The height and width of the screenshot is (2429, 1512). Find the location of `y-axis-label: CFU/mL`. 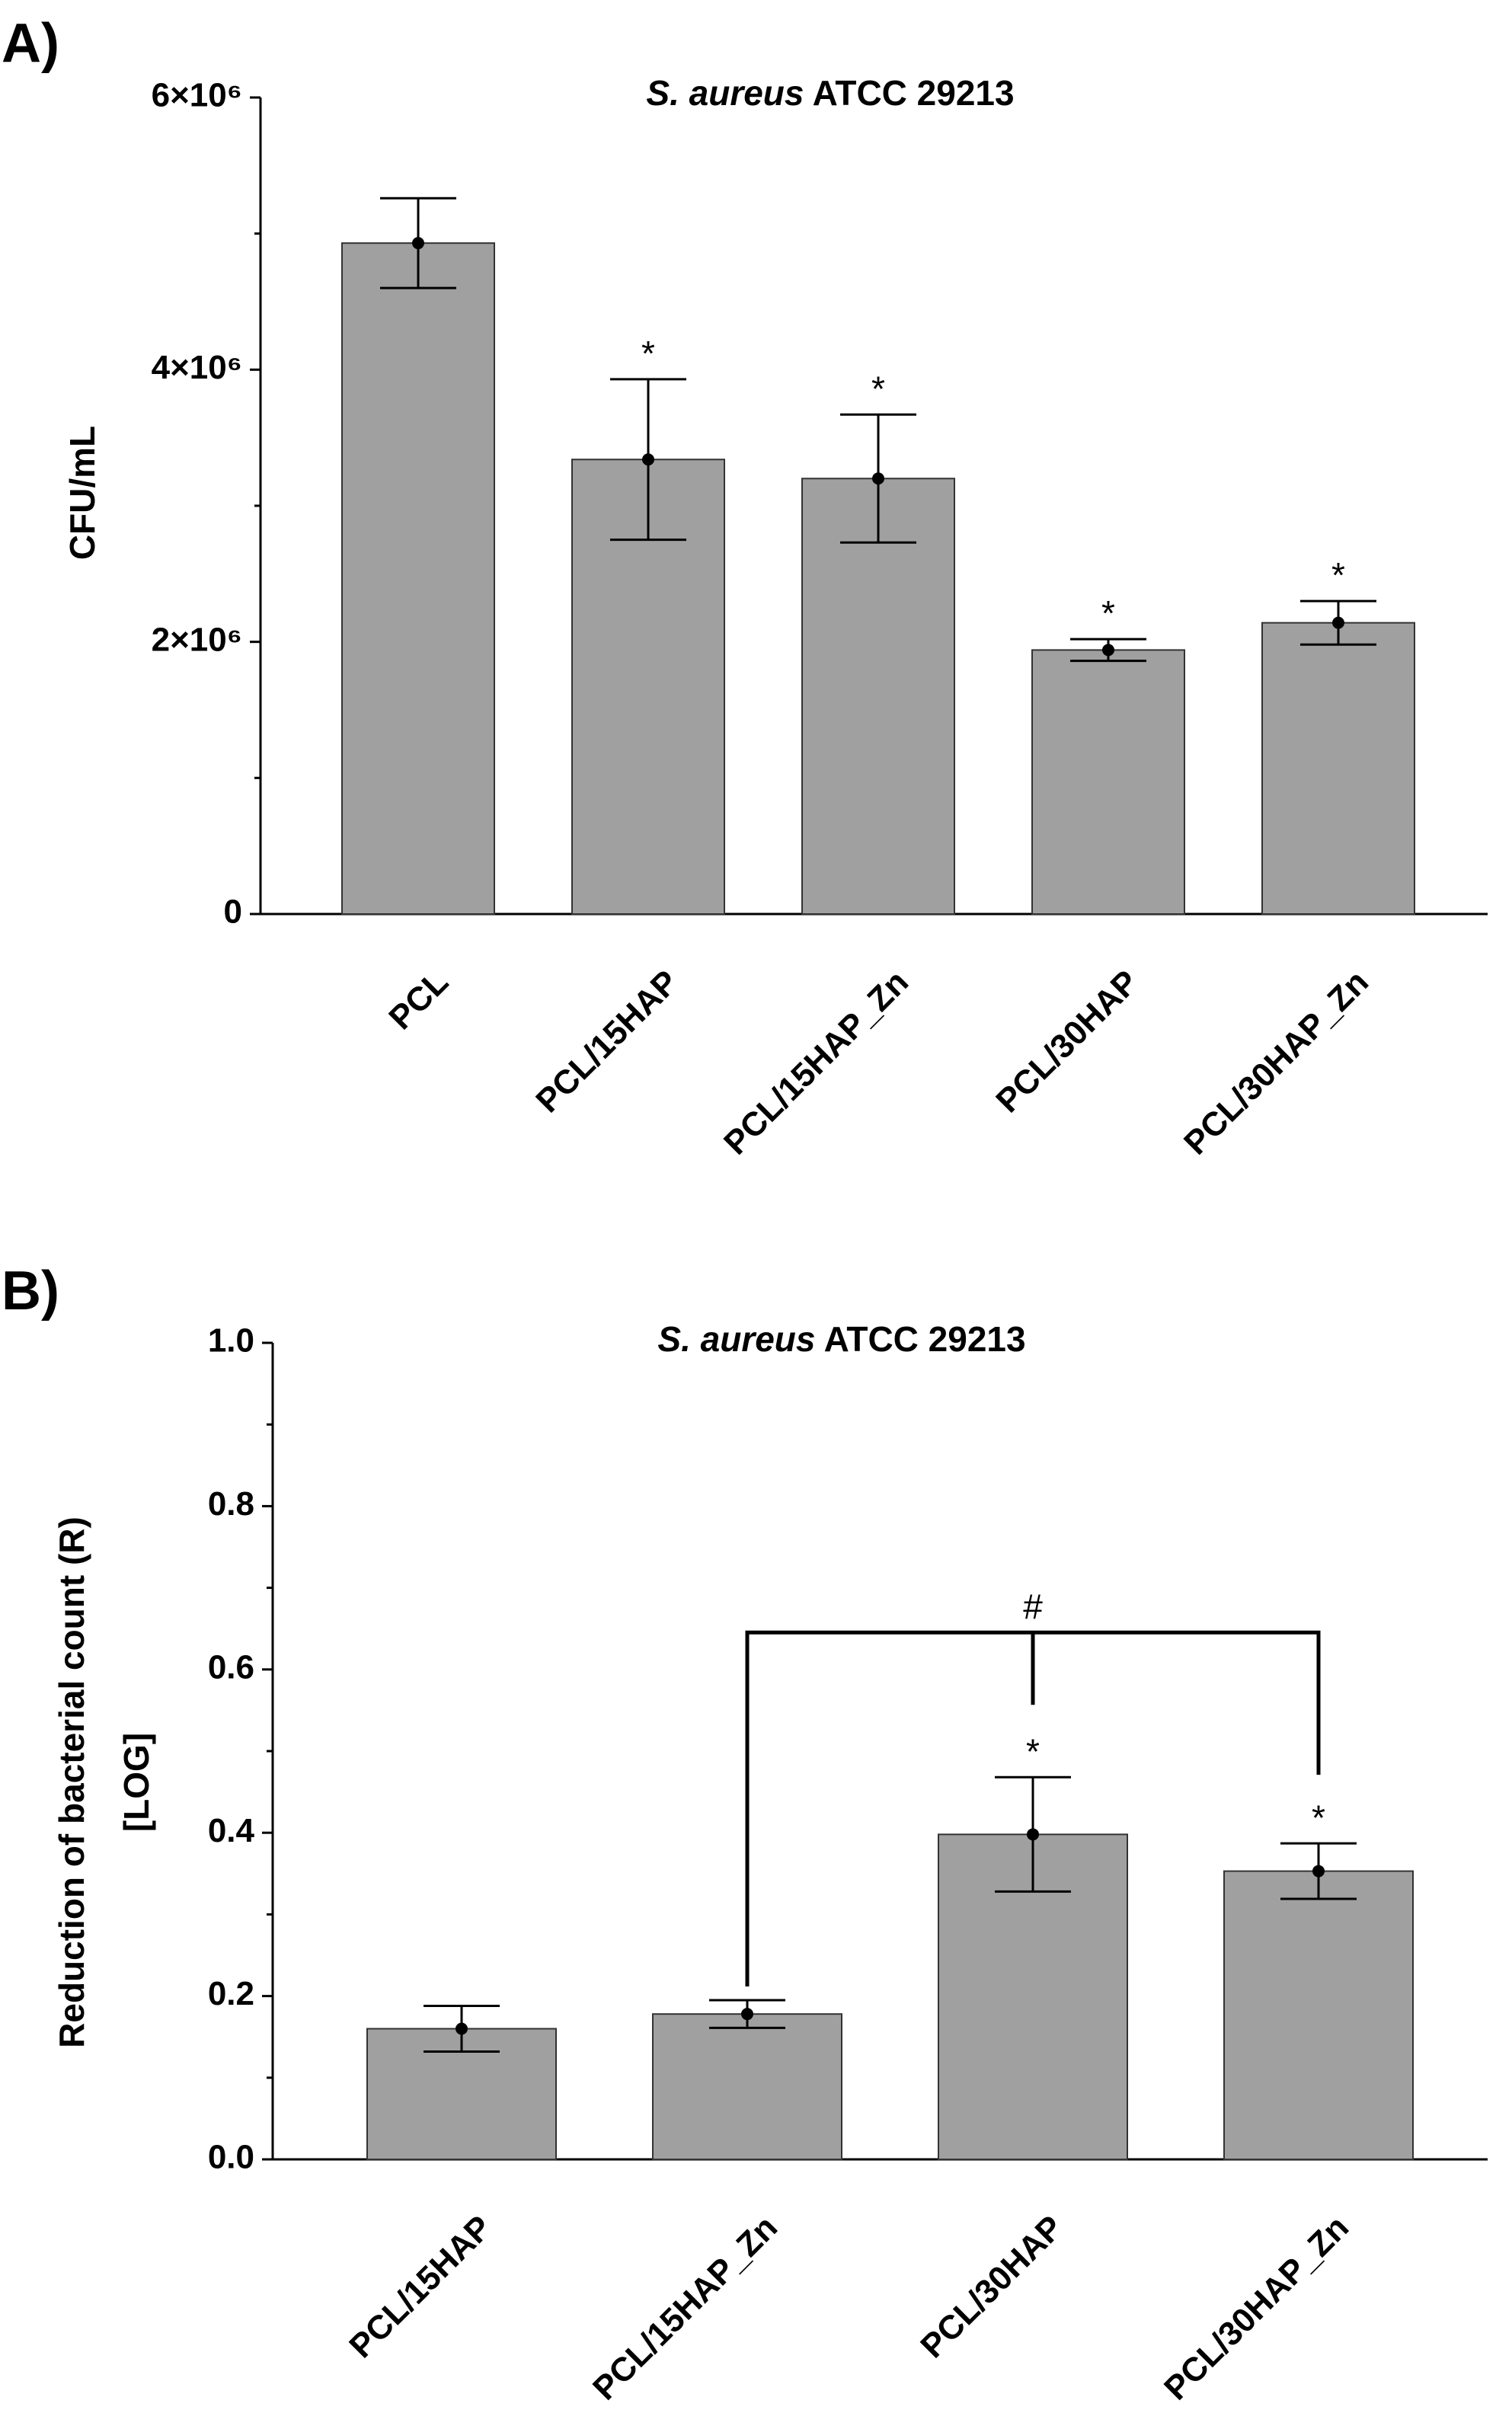

y-axis-label: CFU/mL is located at coordinates (82, 493).